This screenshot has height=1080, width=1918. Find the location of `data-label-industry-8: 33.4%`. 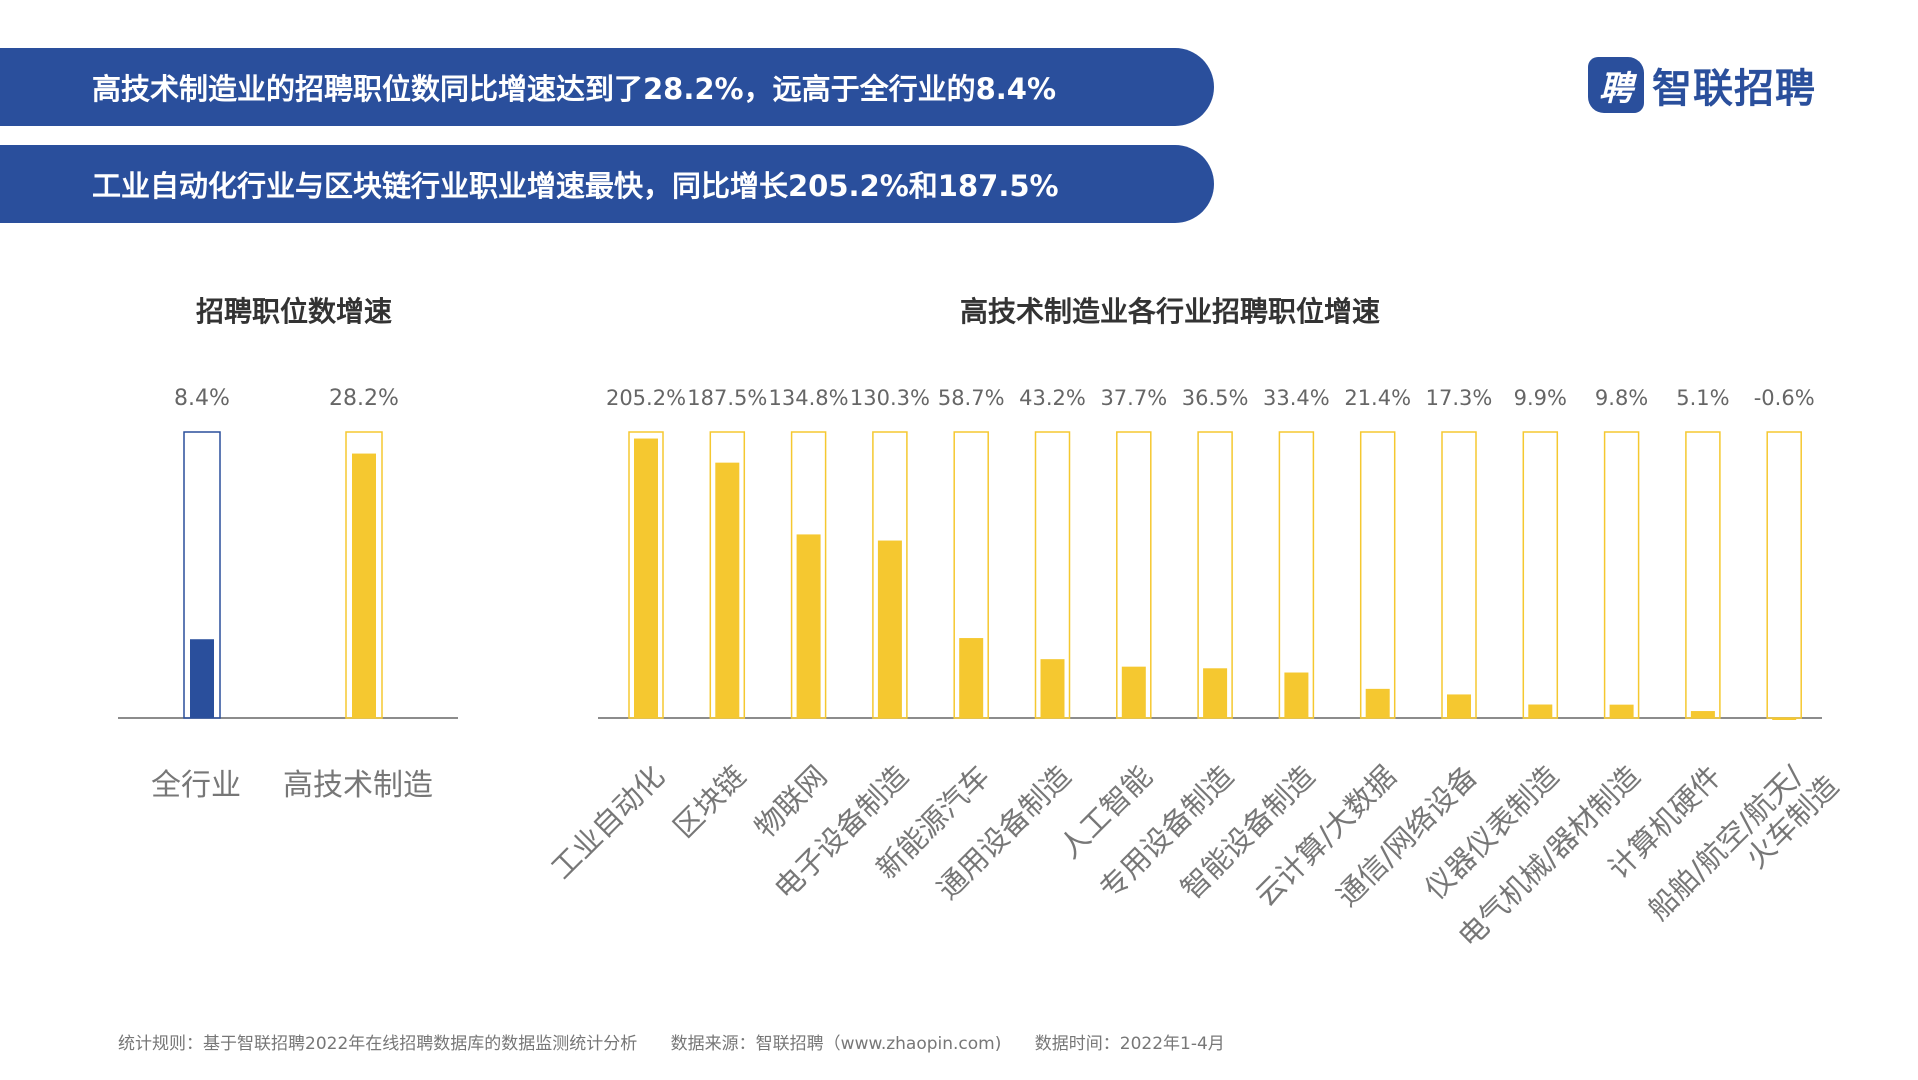

data-label-industry-8: 33.4% is located at coordinates (1296, 398).